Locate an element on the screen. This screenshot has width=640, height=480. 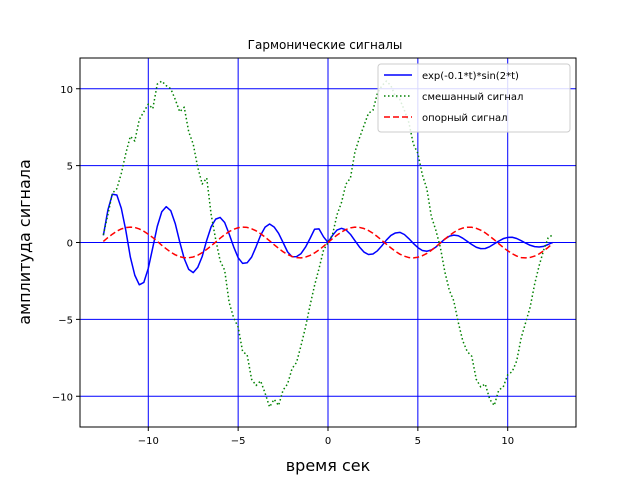
y-tick-label: 5 is located at coordinates (70, 167).